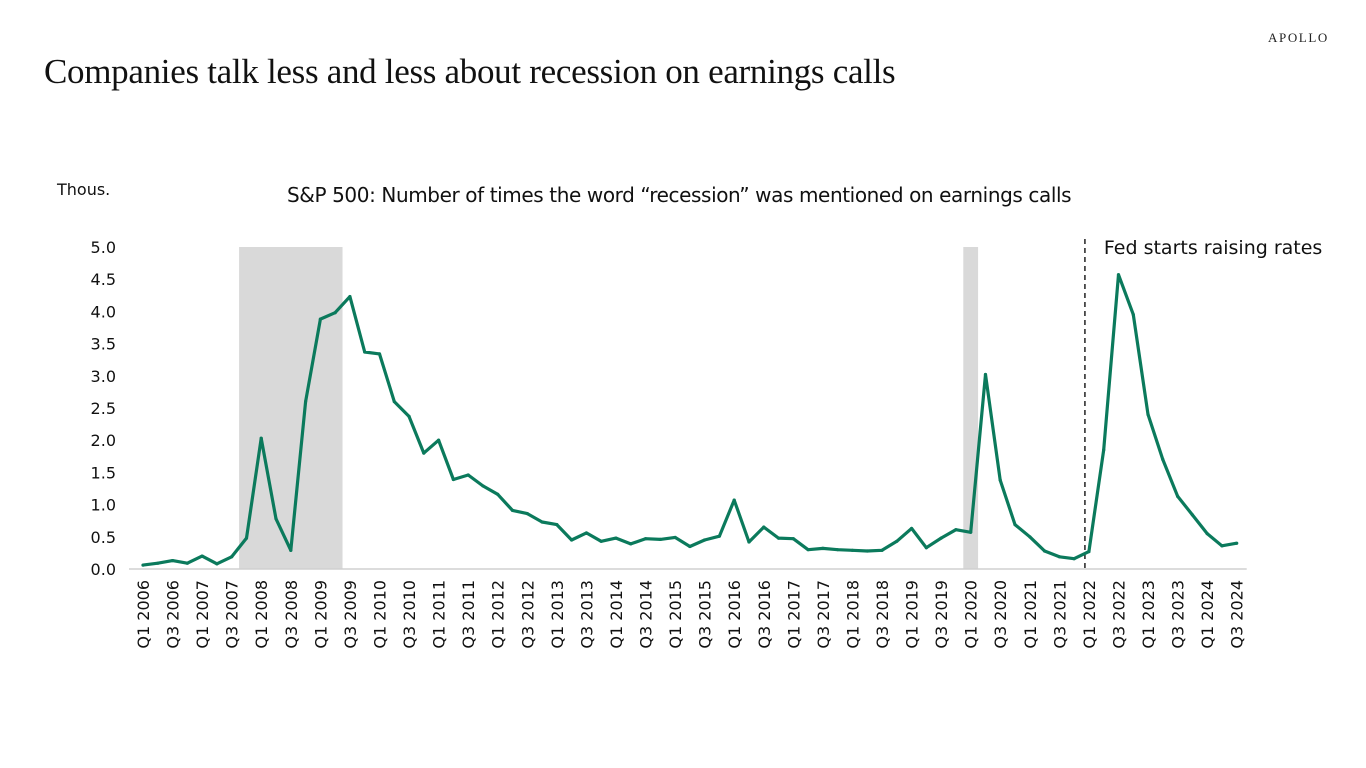 This screenshot has height=768, width=1366. Describe the element at coordinates (1089, 614) in the screenshot. I see `x-tick-label: Q1 2022` at that location.